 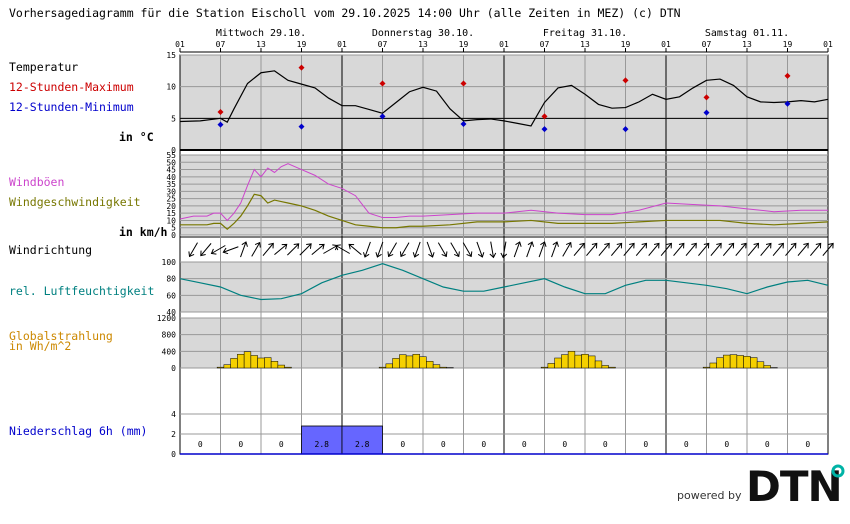 I want to click on label-winddir: Windrichtung, so click(x=51, y=250).